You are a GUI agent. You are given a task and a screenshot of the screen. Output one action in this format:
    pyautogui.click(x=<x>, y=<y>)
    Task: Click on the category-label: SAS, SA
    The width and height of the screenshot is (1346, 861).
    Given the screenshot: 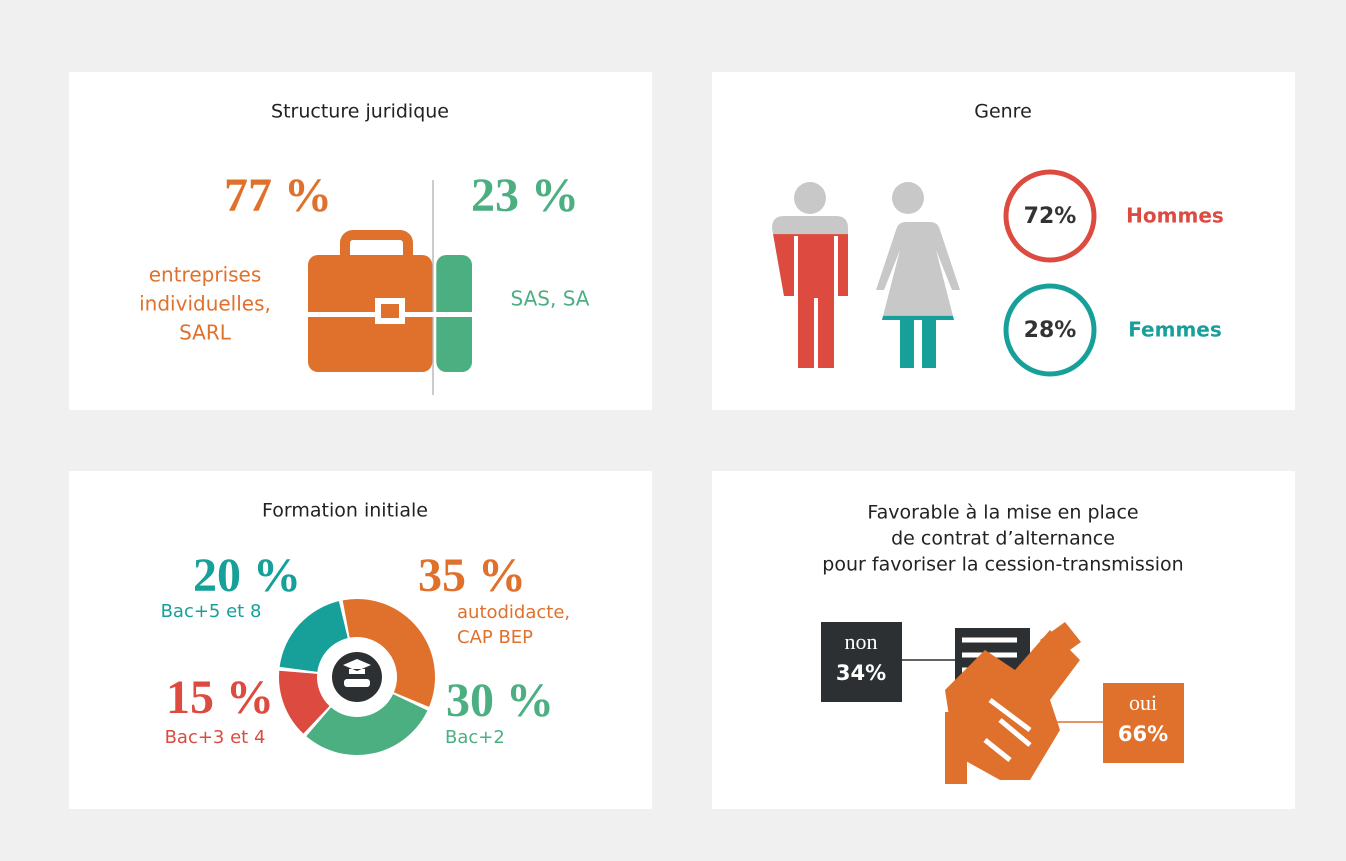 What is the action you would take?
    pyautogui.click(x=550, y=299)
    